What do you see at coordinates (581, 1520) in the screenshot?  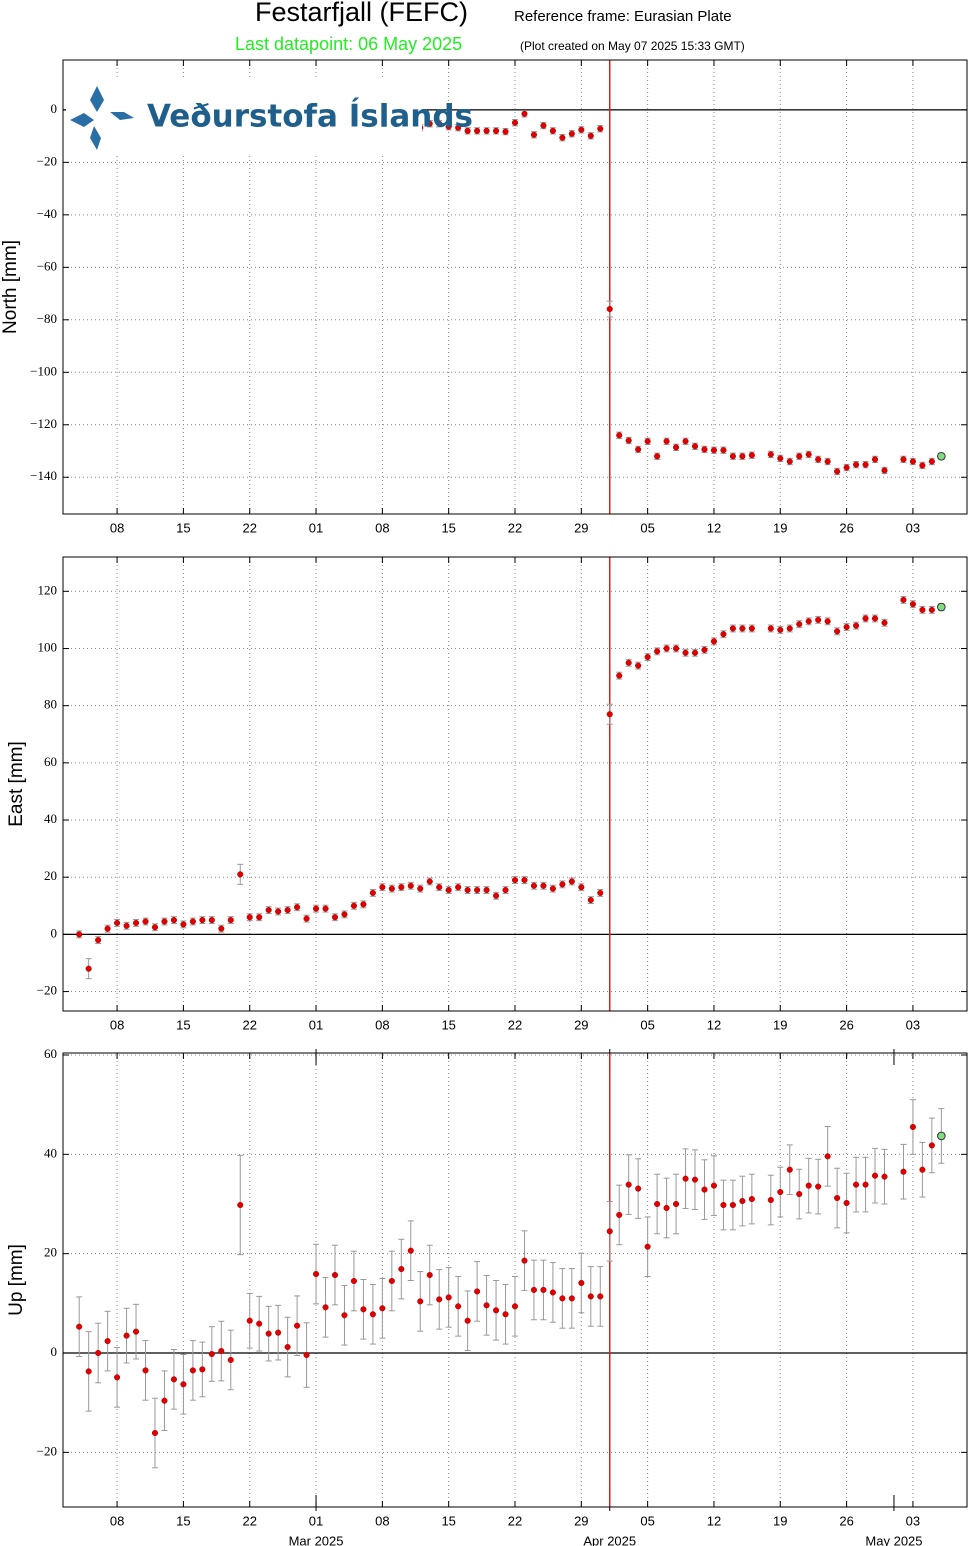 I see `x-tick-label: 29` at bounding box center [581, 1520].